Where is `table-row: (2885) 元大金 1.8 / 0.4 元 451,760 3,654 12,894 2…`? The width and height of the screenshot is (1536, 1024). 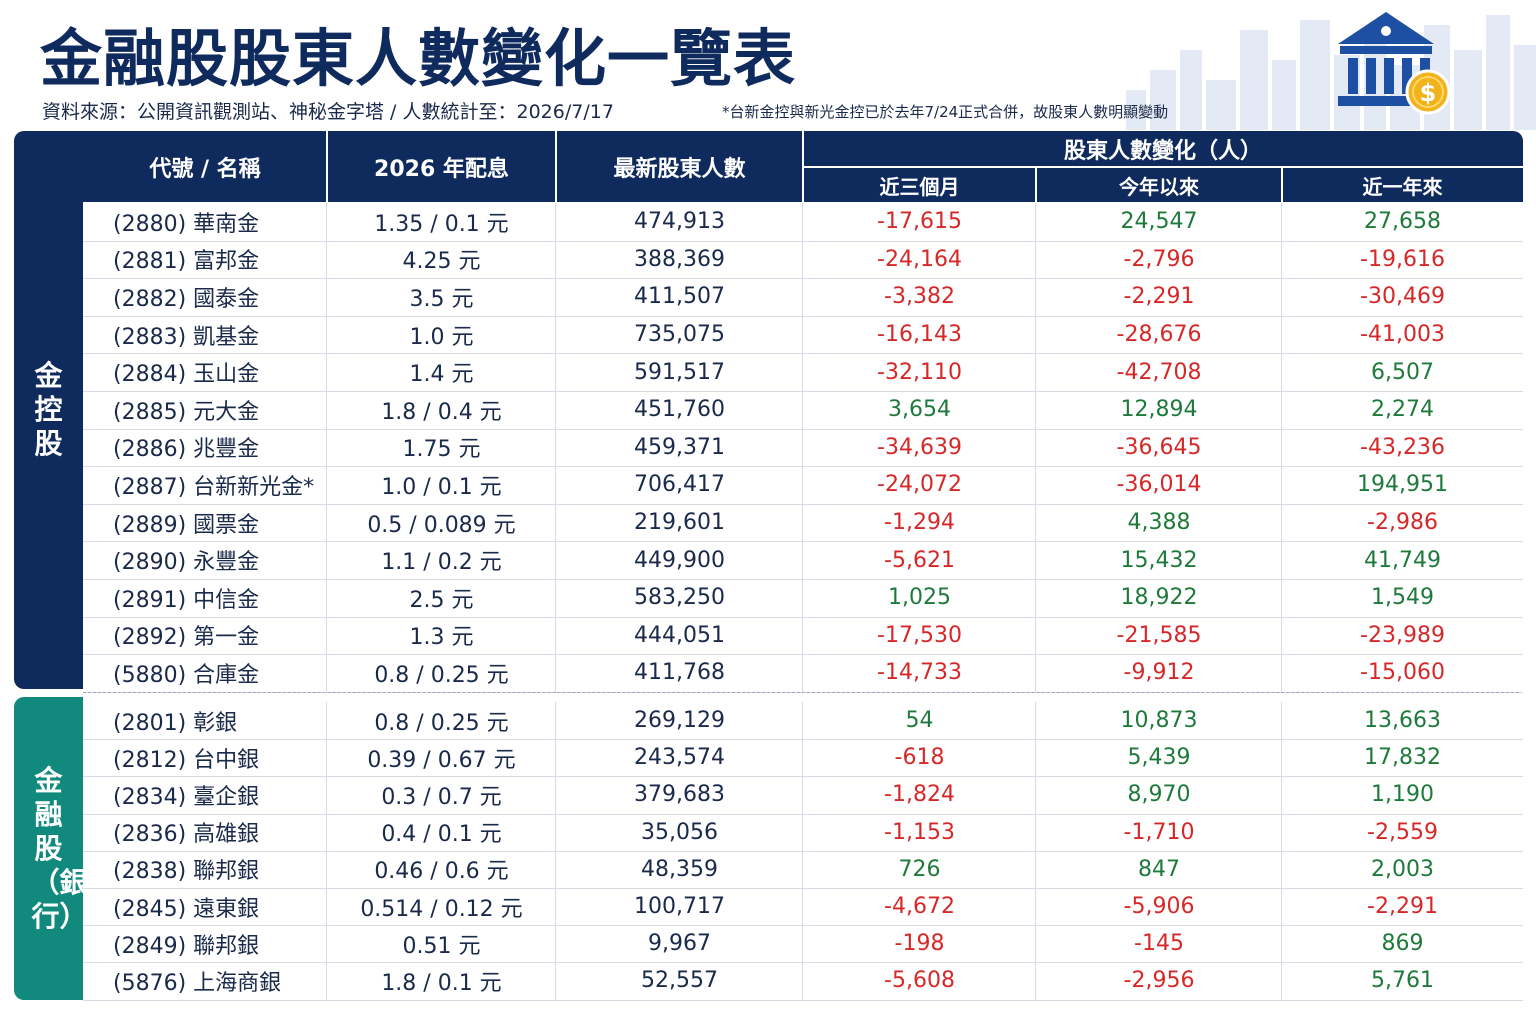 table-row: (2885) 元大金 1.8 / 0.4 元 451,760 3,654 12,894 2… is located at coordinates (803, 410).